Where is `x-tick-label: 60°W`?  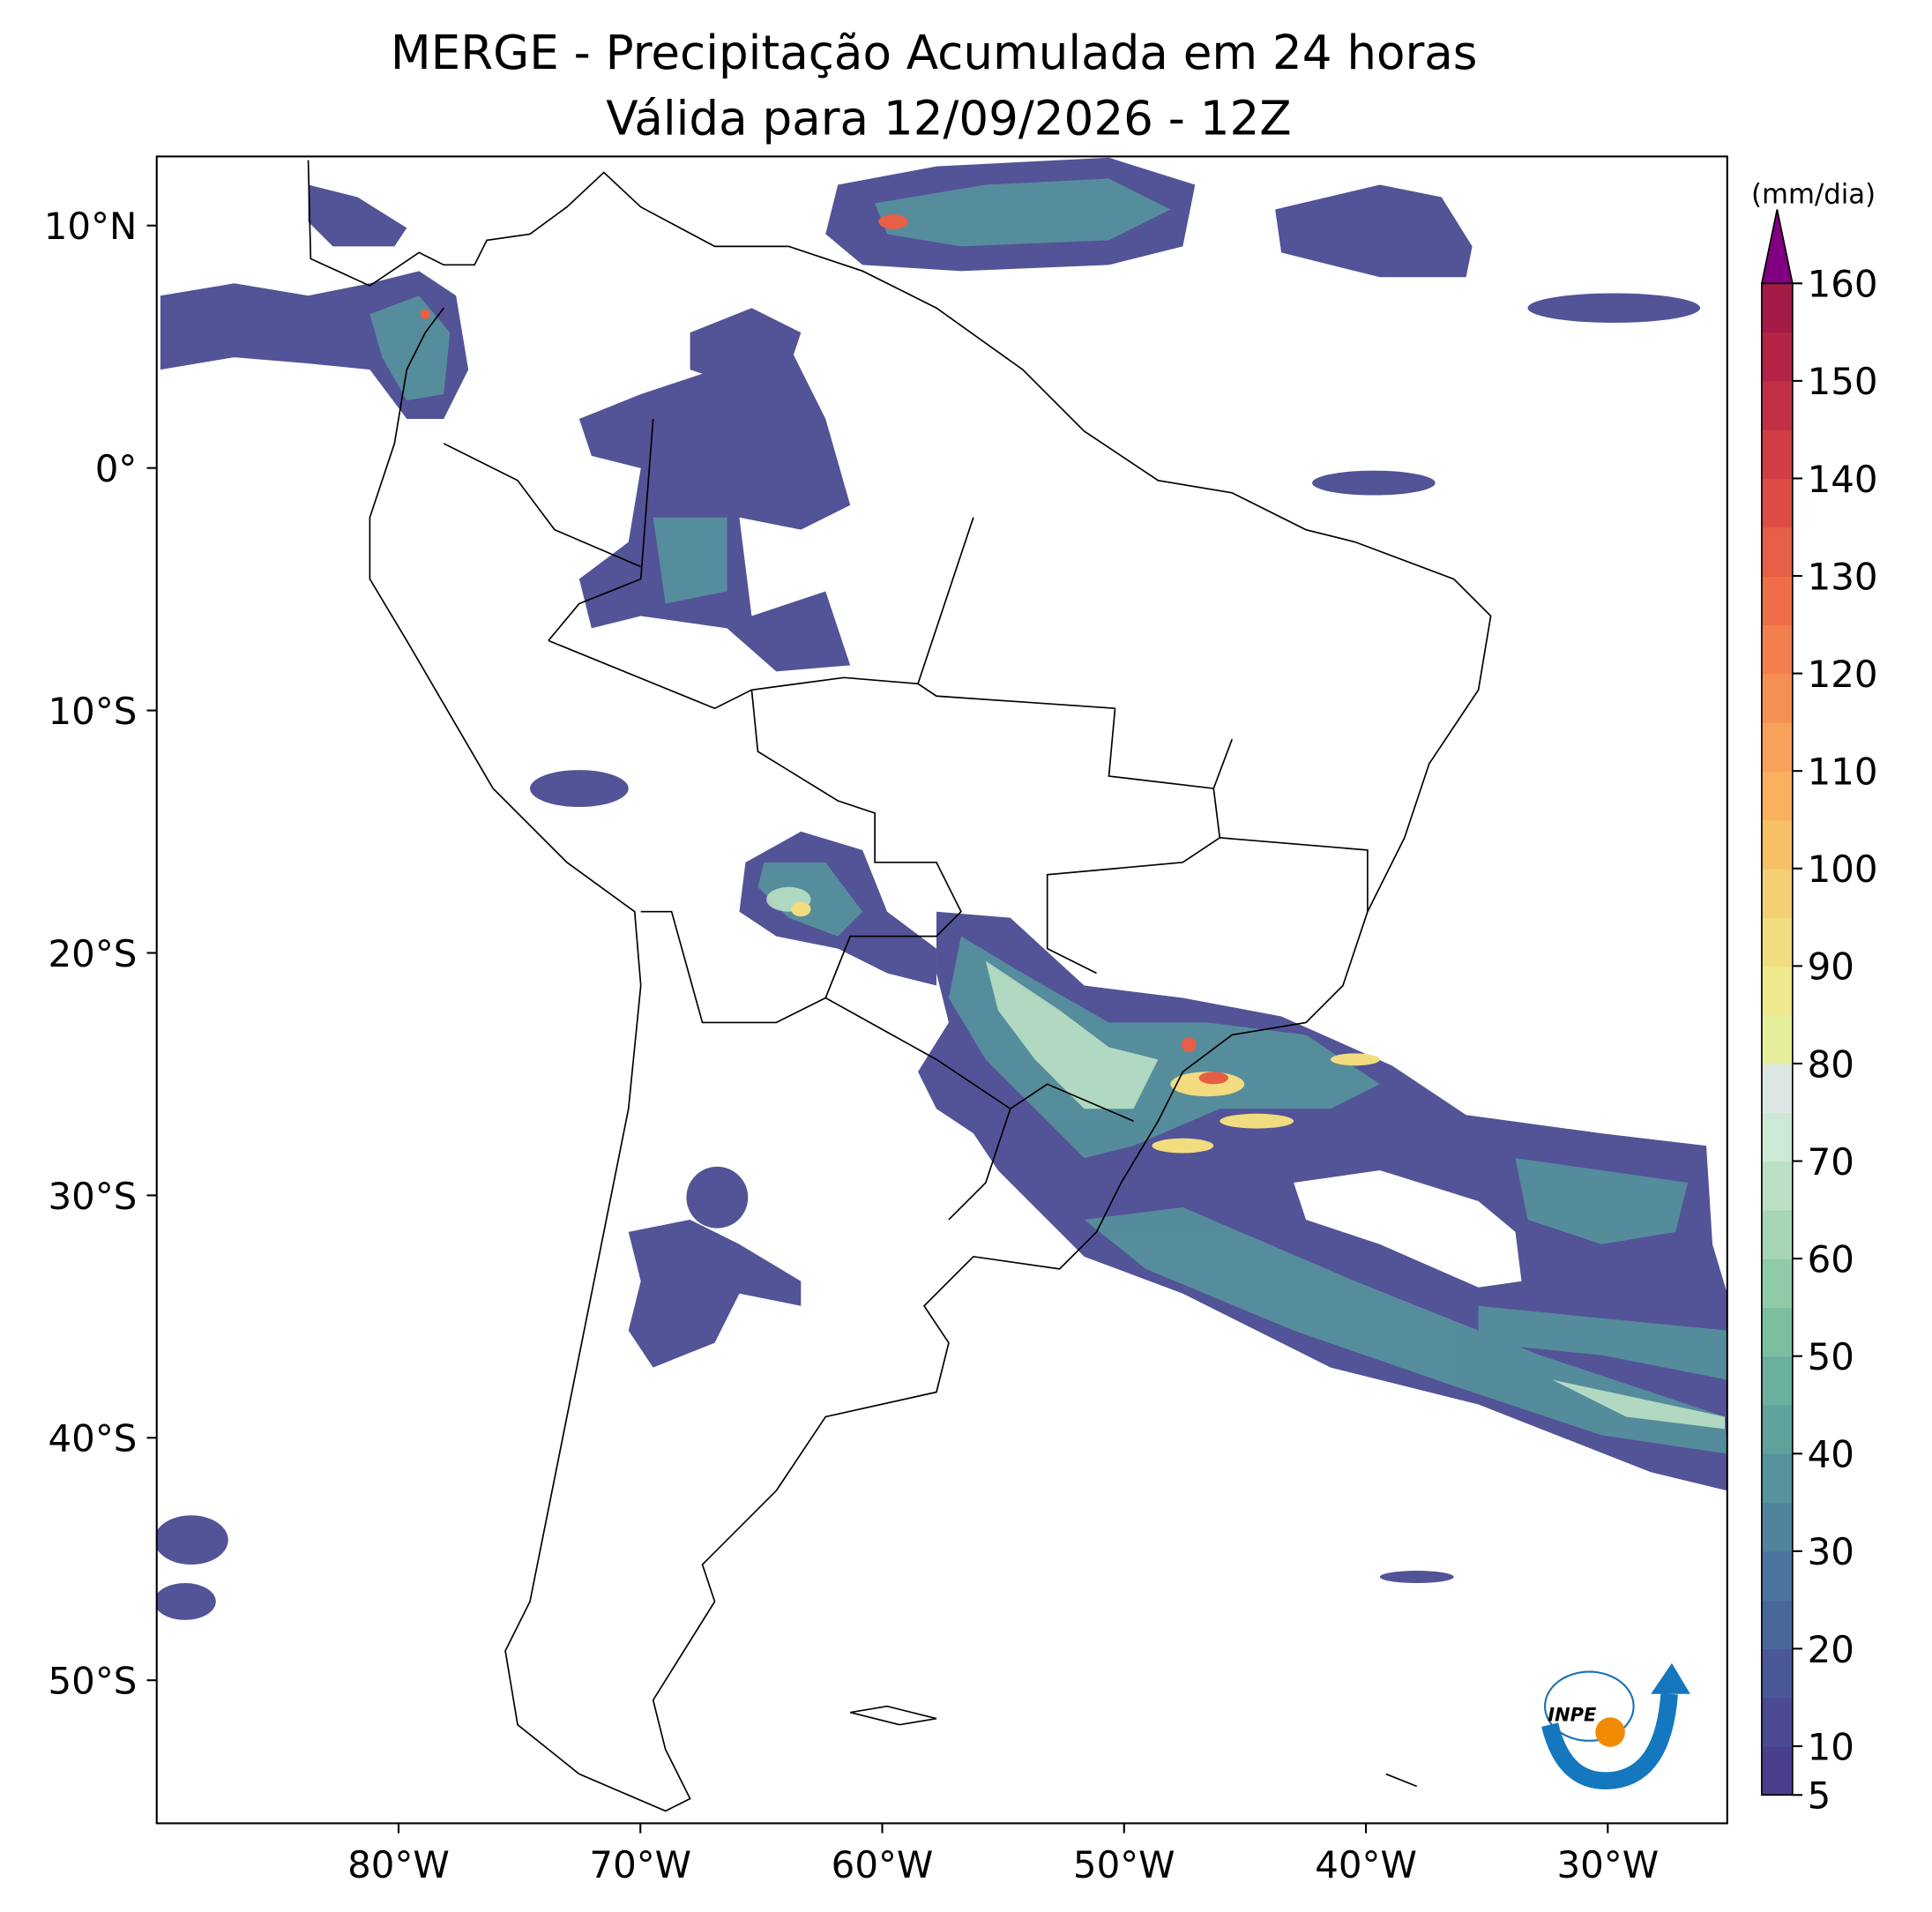 x-tick-label: 60°W is located at coordinates (883, 1864).